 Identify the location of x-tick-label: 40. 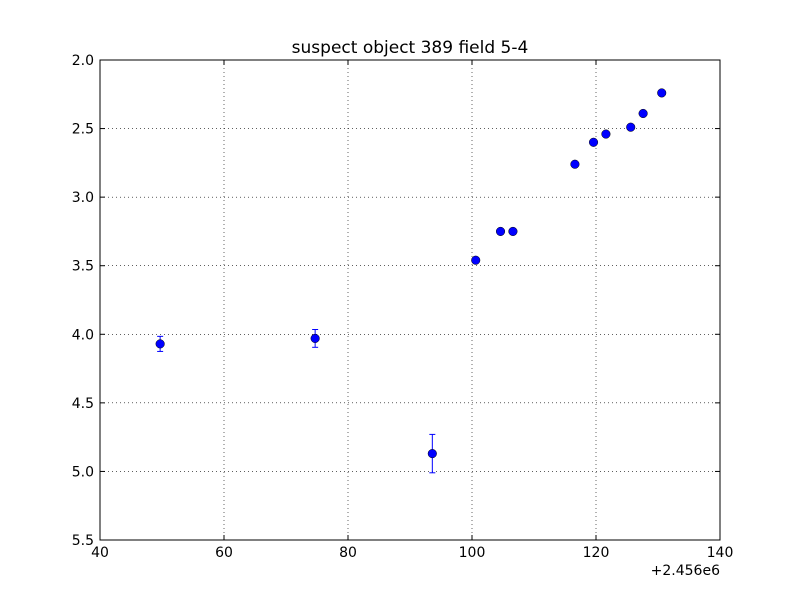
(100, 553).